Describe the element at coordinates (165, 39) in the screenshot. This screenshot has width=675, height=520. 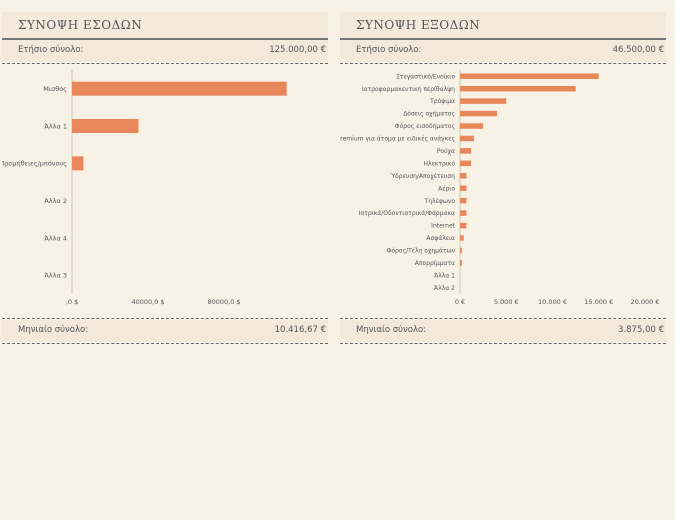
I see `income-title-rule` at that location.